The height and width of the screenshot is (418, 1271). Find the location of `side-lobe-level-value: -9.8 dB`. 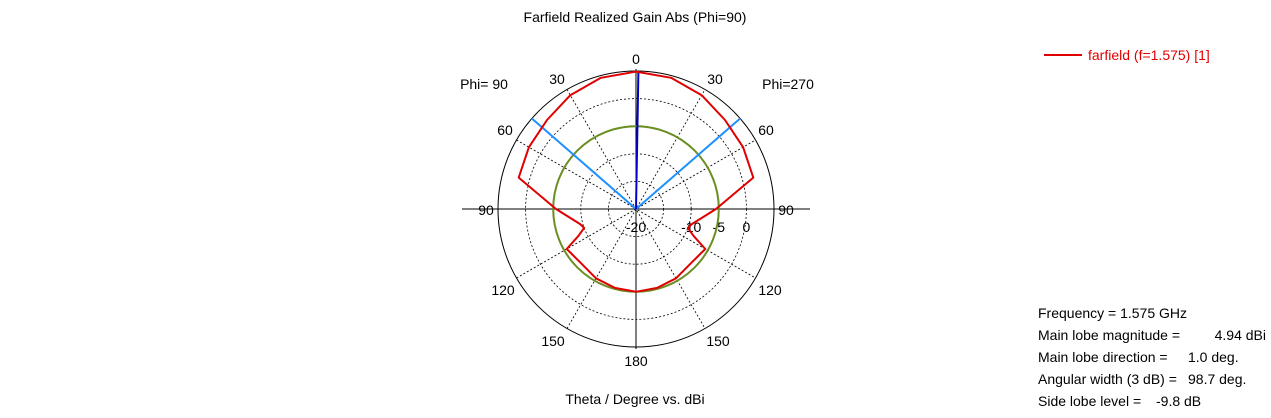

side-lobe-level-value: -9.8 dB is located at coordinates (1179, 401).